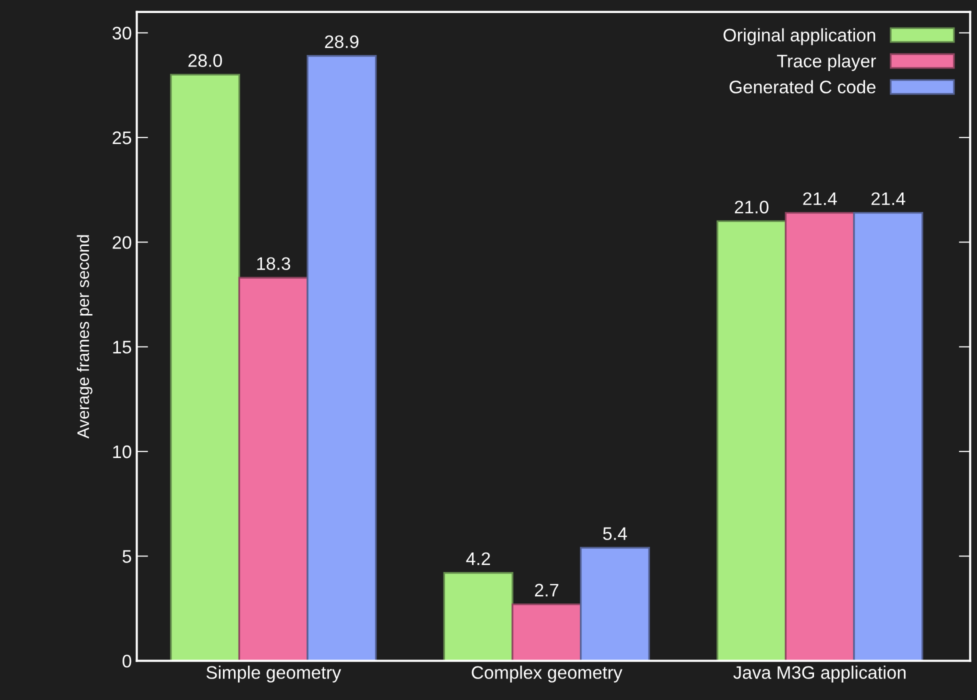 Image resolution: width=977 pixels, height=700 pixels. I want to click on y-tick-label: 5, so click(127, 556).